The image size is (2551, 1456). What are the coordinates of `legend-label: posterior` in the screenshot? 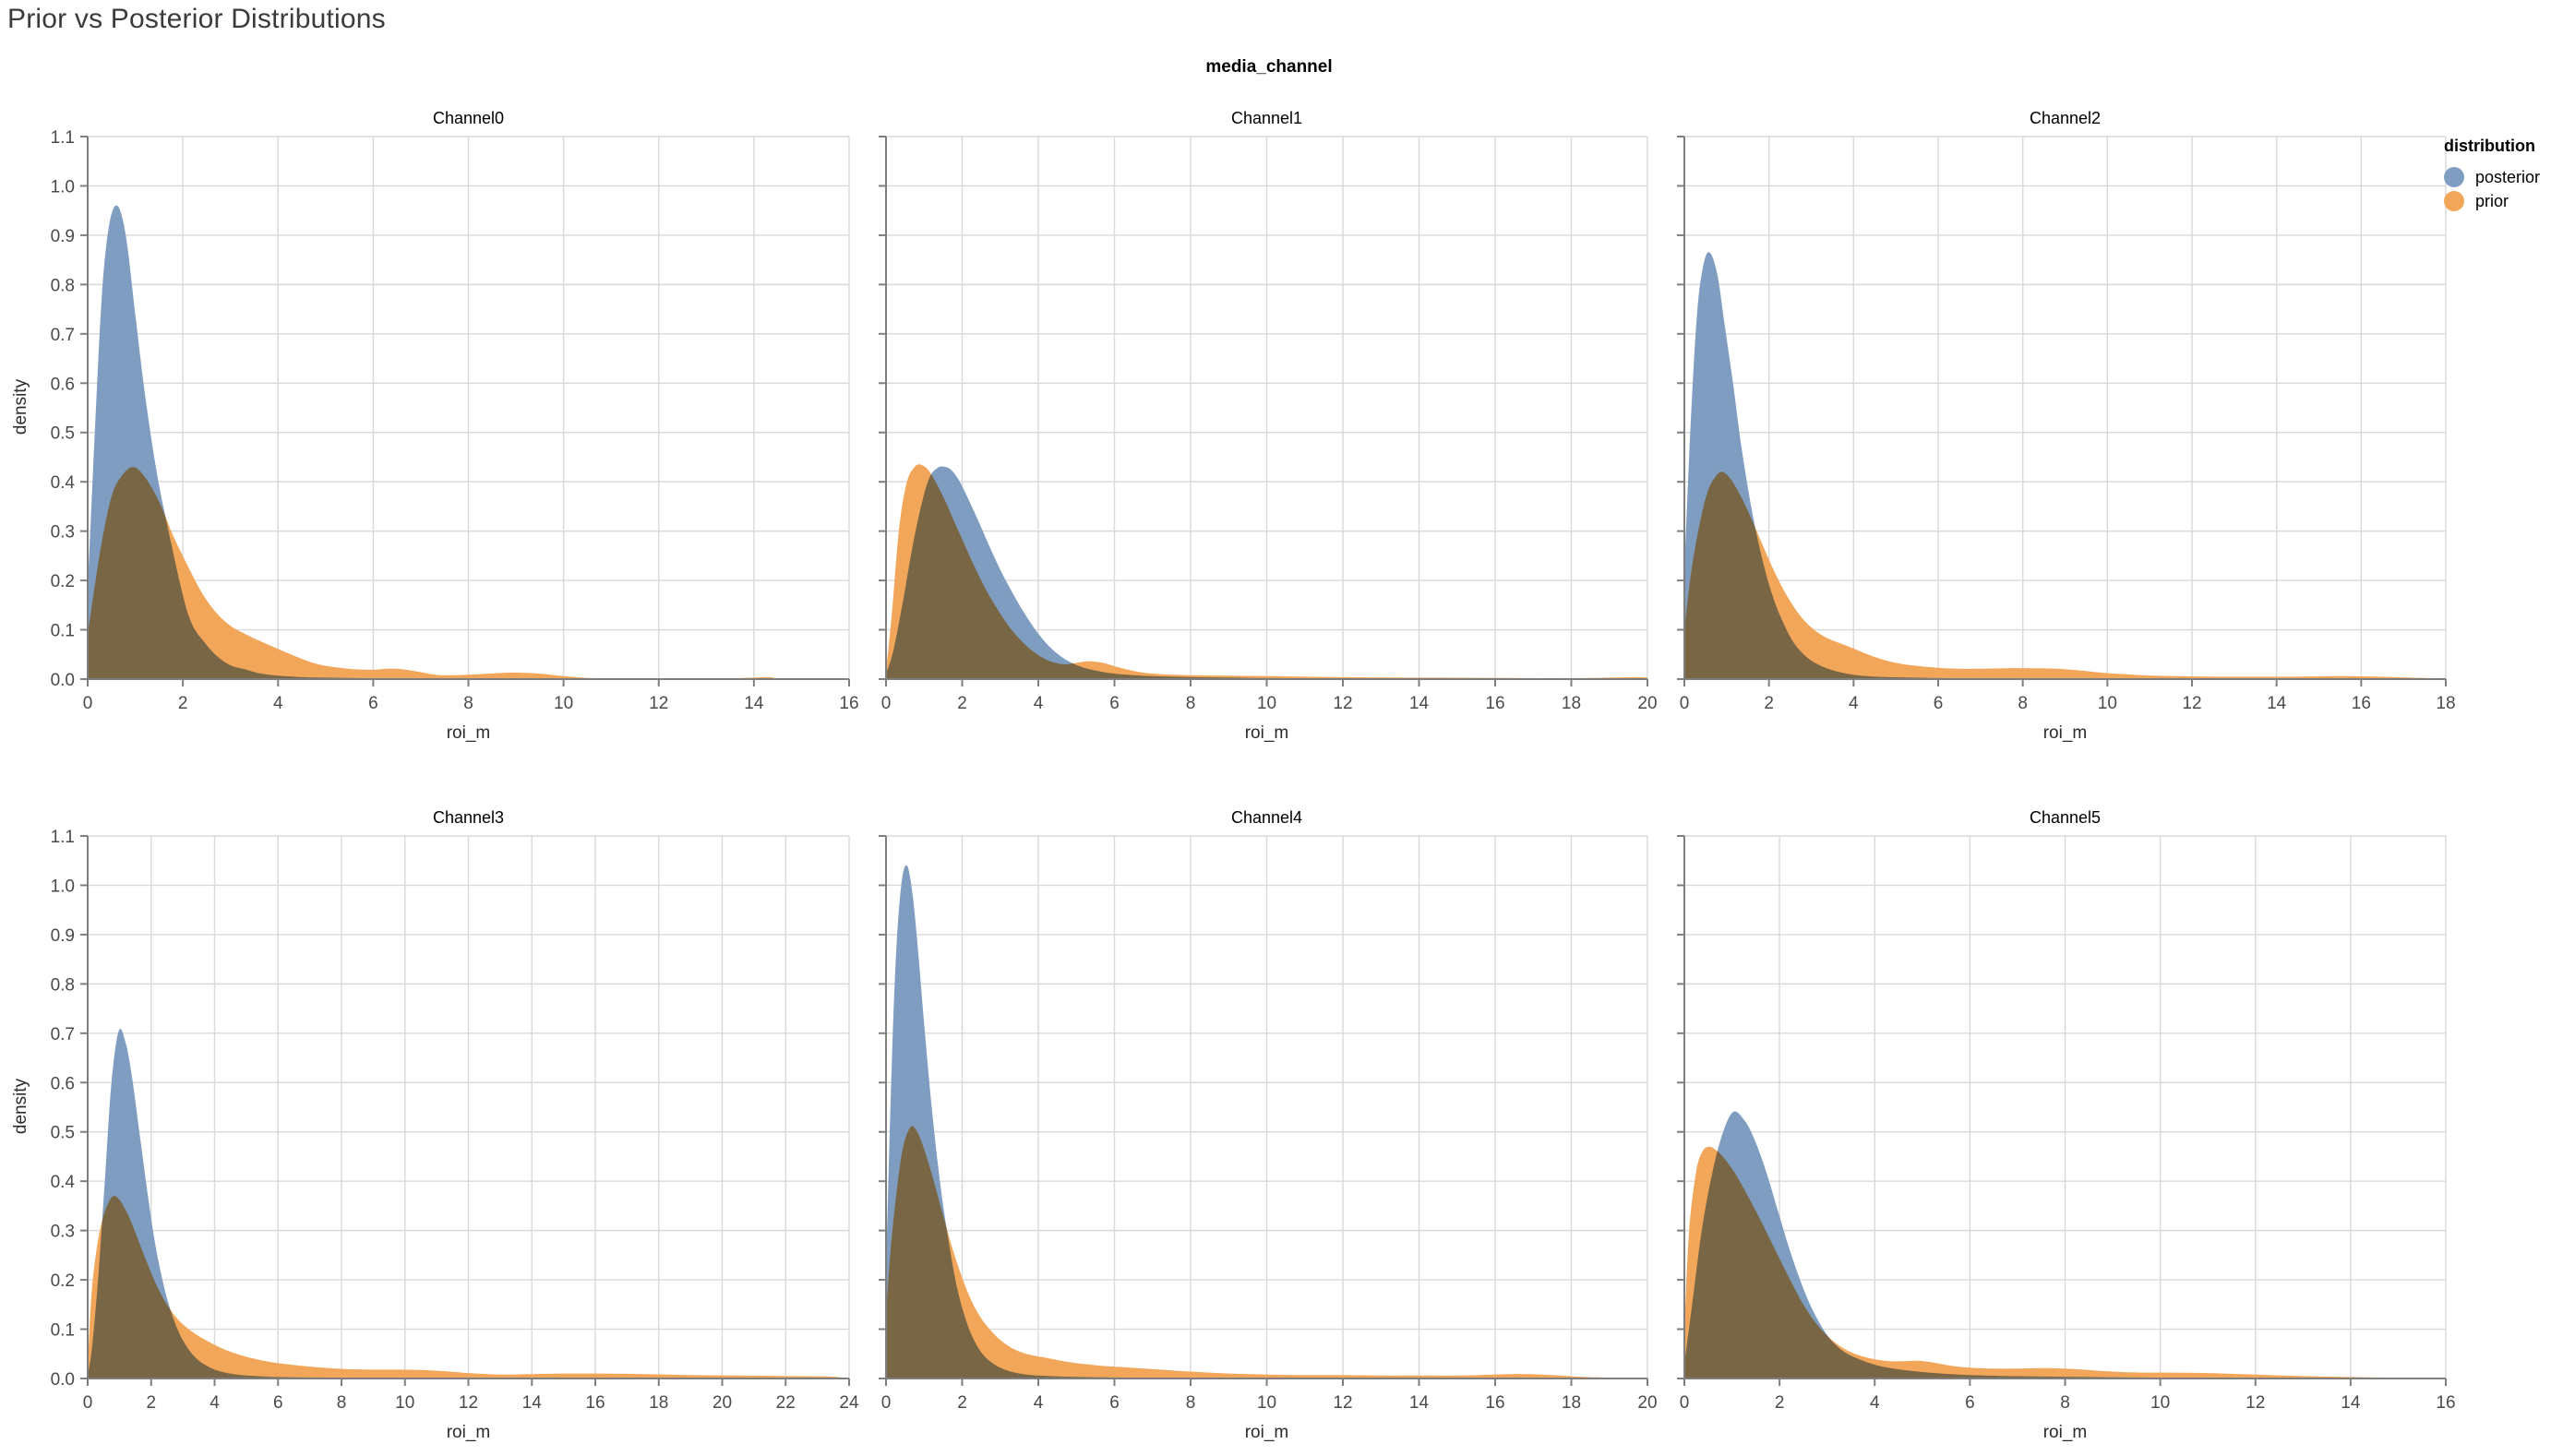 It's located at (2508, 176).